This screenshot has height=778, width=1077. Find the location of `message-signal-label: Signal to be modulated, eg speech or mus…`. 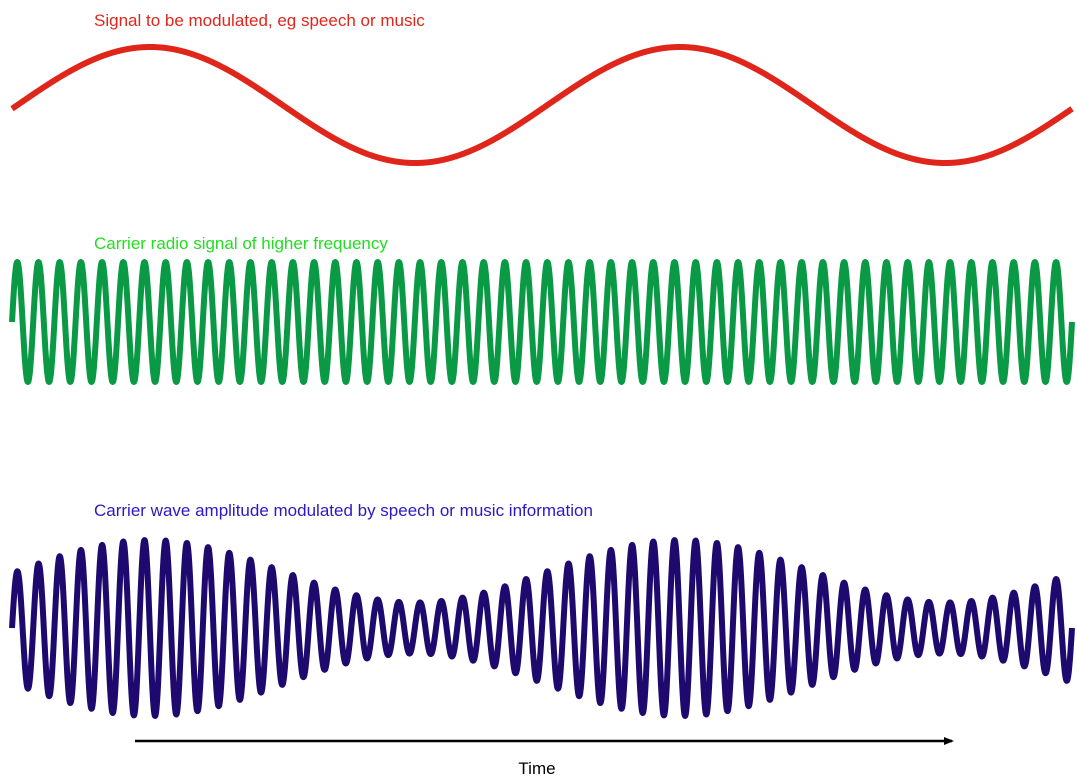

message-signal-label: Signal to be modulated, eg speech or mus… is located at coordinates (259, 20).